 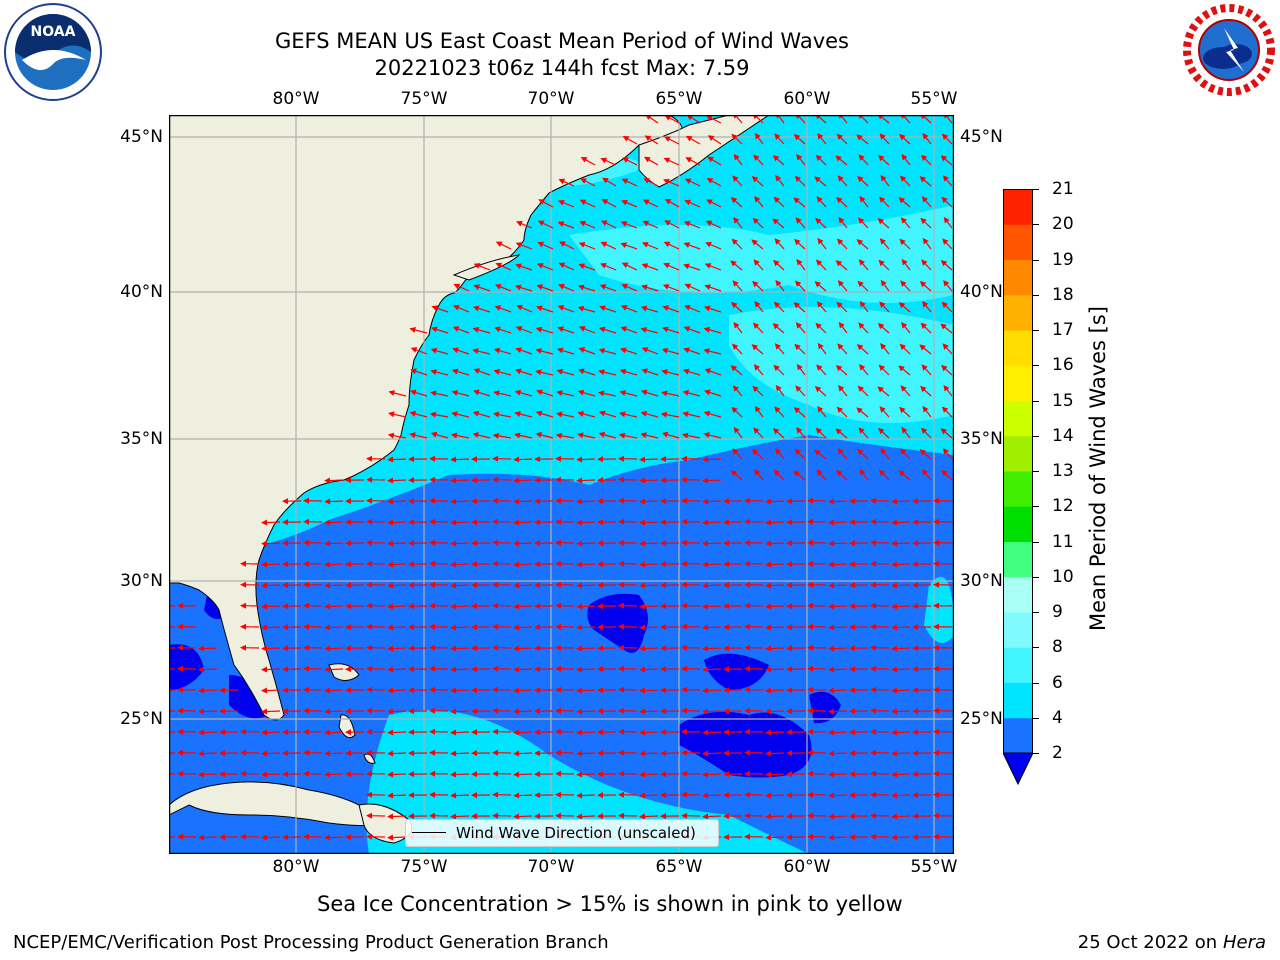 I want to click on colorbar, so click(x=1018, y=487).